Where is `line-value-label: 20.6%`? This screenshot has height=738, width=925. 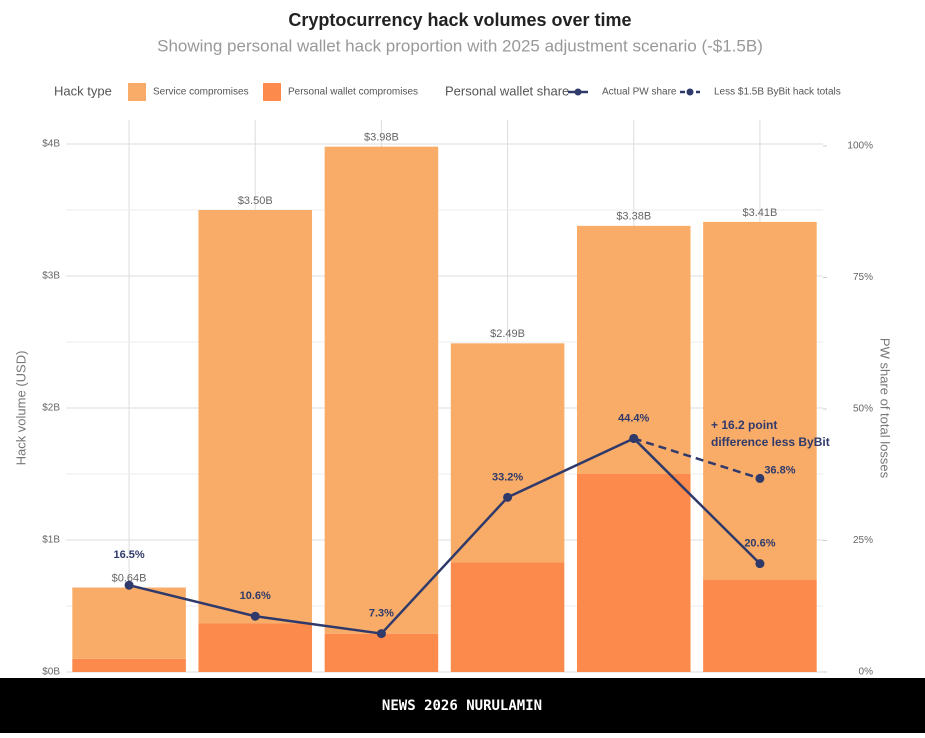 line-value-label: 20.6% is located at coordinates (759, 544).